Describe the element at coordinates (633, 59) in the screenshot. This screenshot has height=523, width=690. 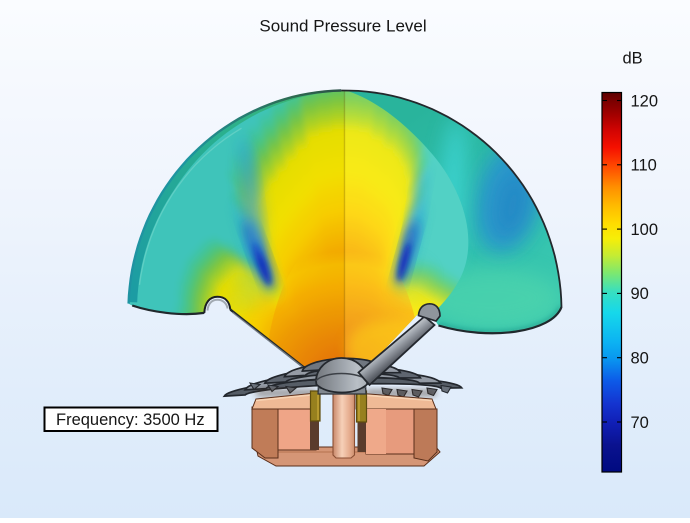
I see `svg-text: dB` at that location.